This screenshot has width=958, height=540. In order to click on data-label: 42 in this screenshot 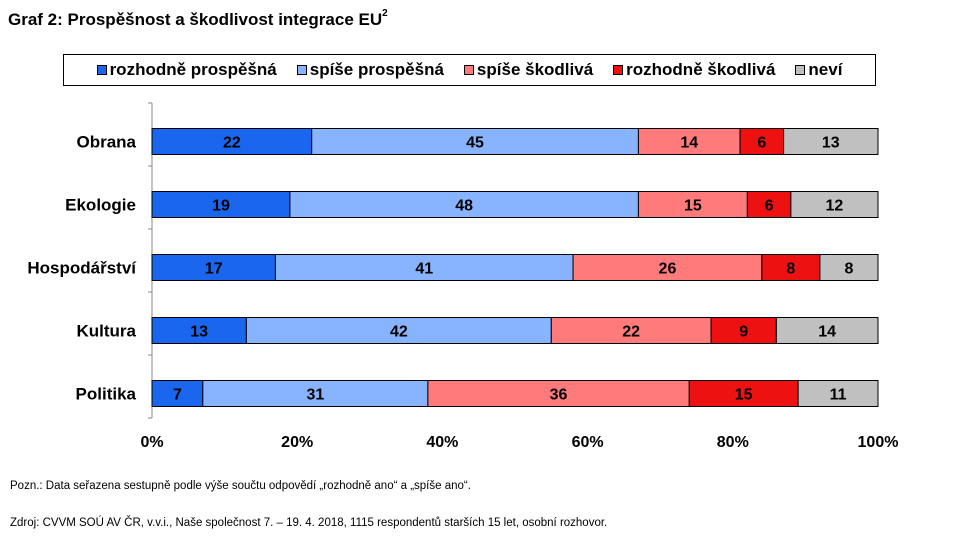, I will do `click(399, 332)`.